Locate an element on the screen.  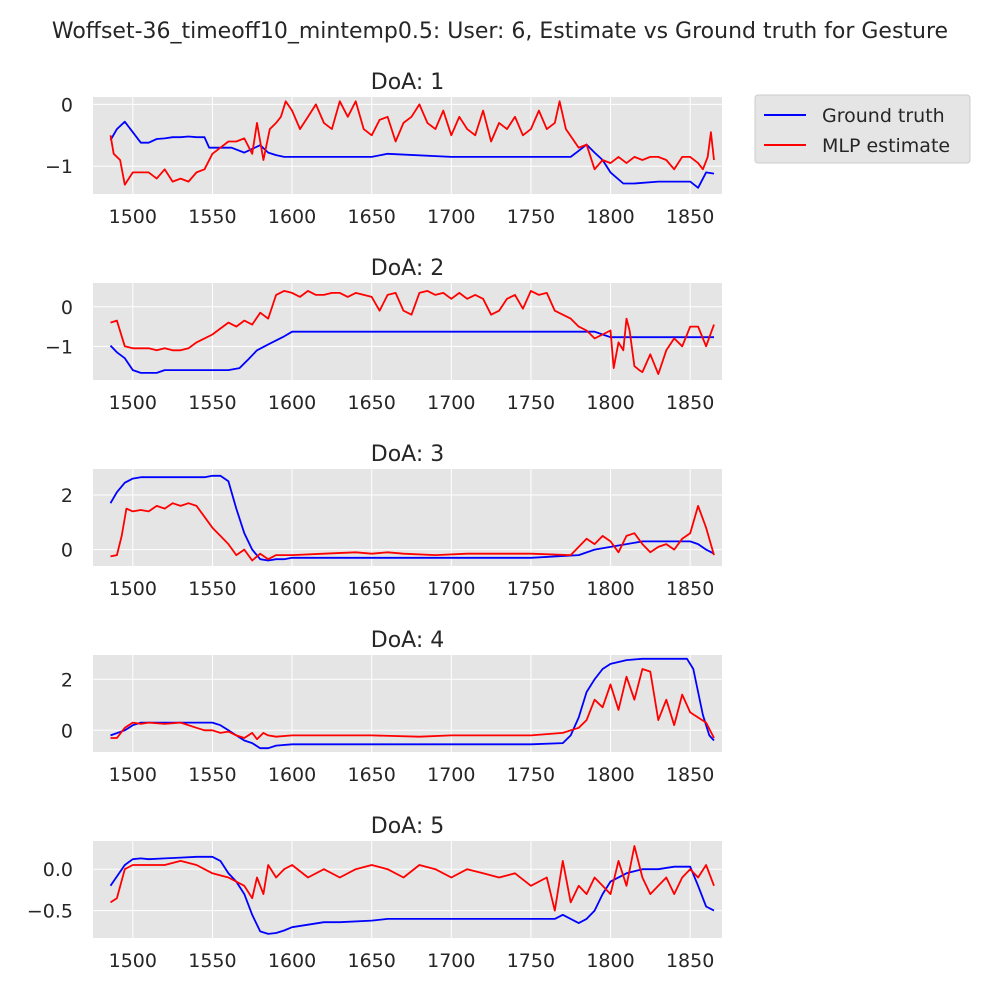
subplot-doa-3: DoA: 3 1500 1550 1600 1650 1700 1750 1800 1850 2 0 is located at coordinates (391, 521).